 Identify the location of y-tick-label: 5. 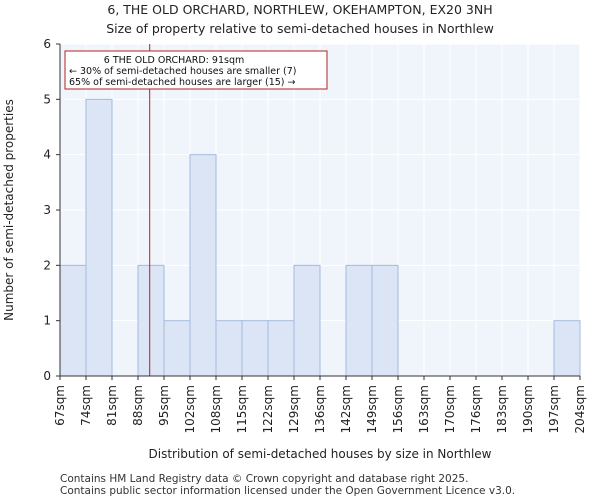
(47, 99).